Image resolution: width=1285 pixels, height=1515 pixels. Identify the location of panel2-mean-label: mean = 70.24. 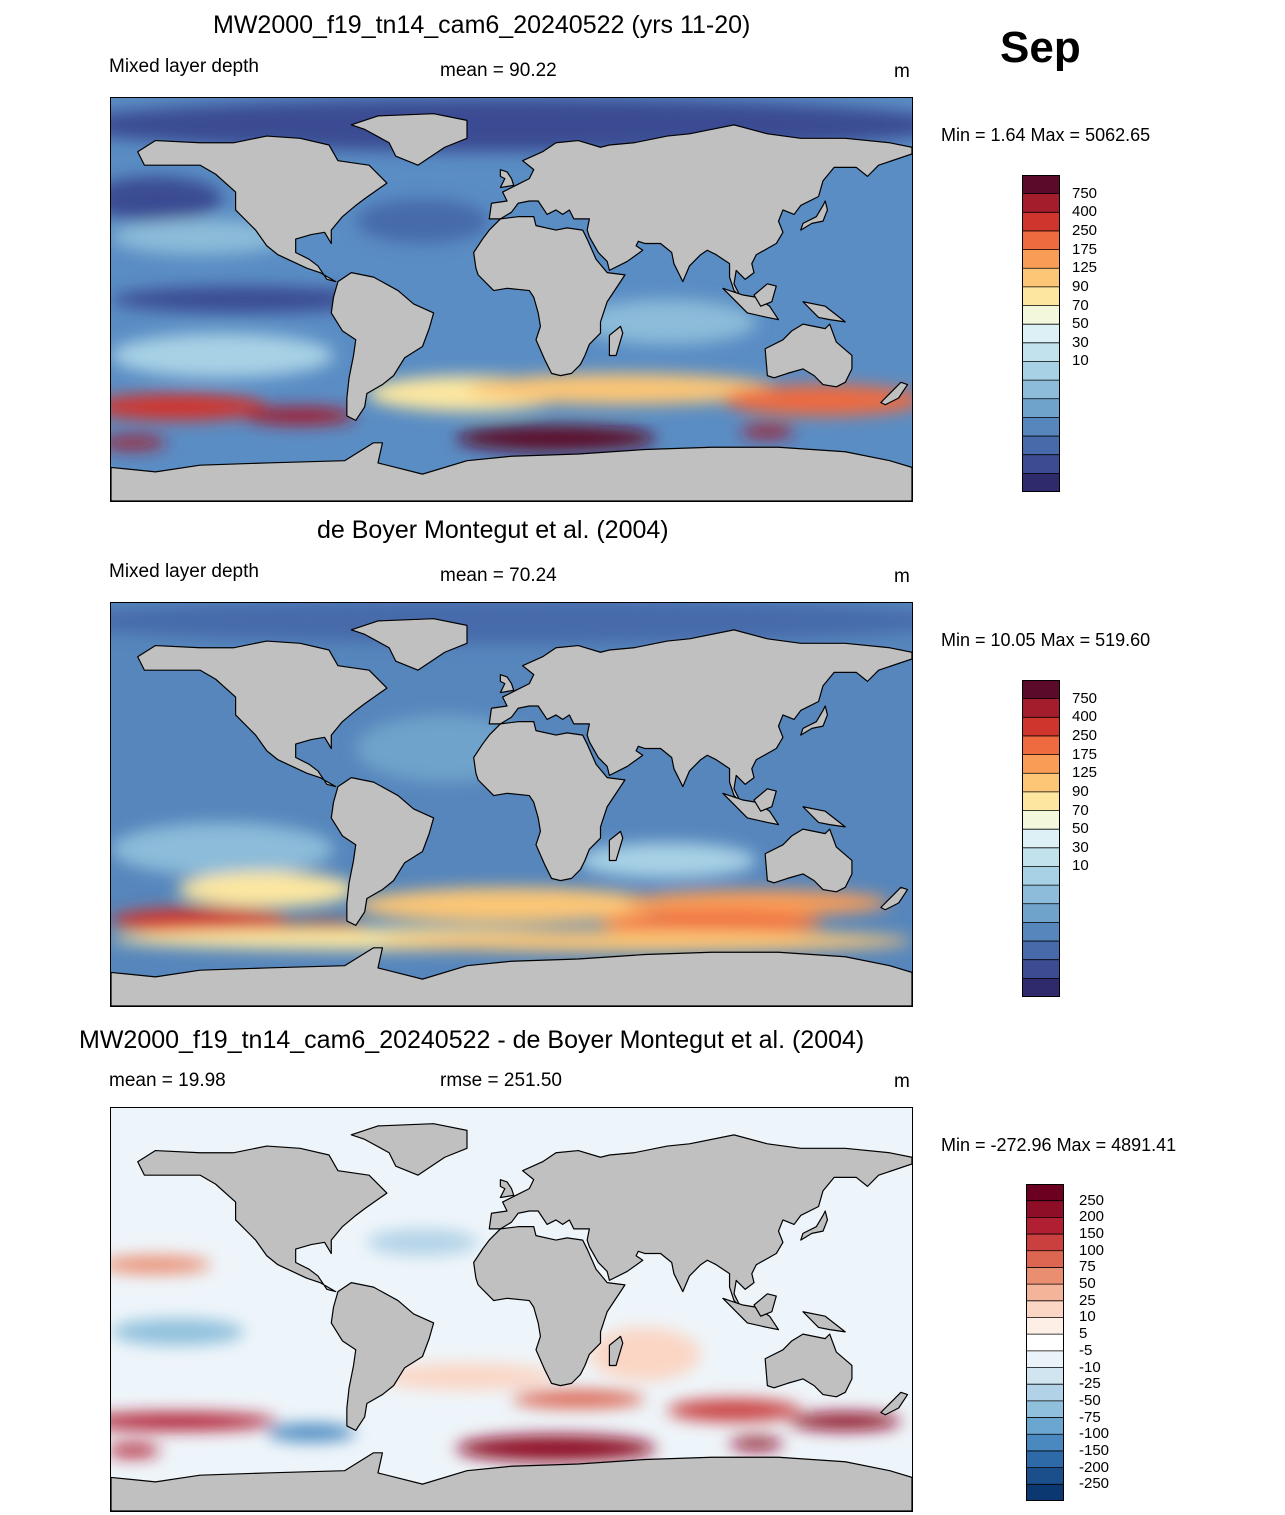
(498, 575).